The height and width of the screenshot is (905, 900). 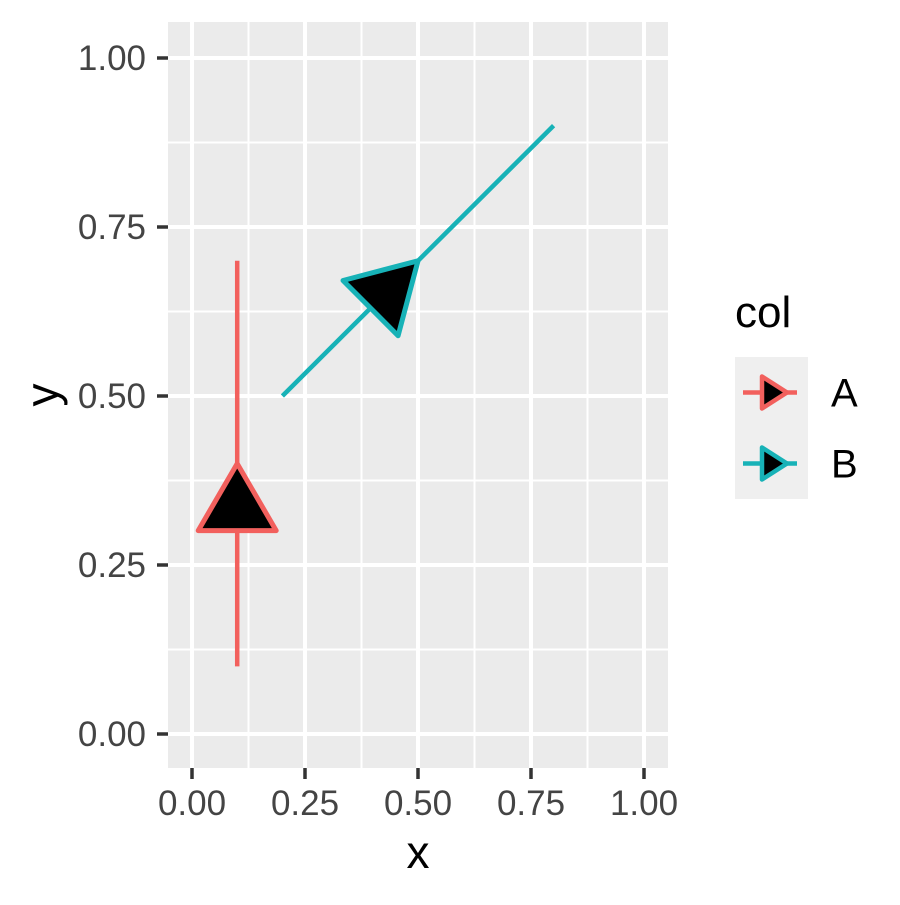 I want to click on arrowhead-B, so click(x=380, y=298).